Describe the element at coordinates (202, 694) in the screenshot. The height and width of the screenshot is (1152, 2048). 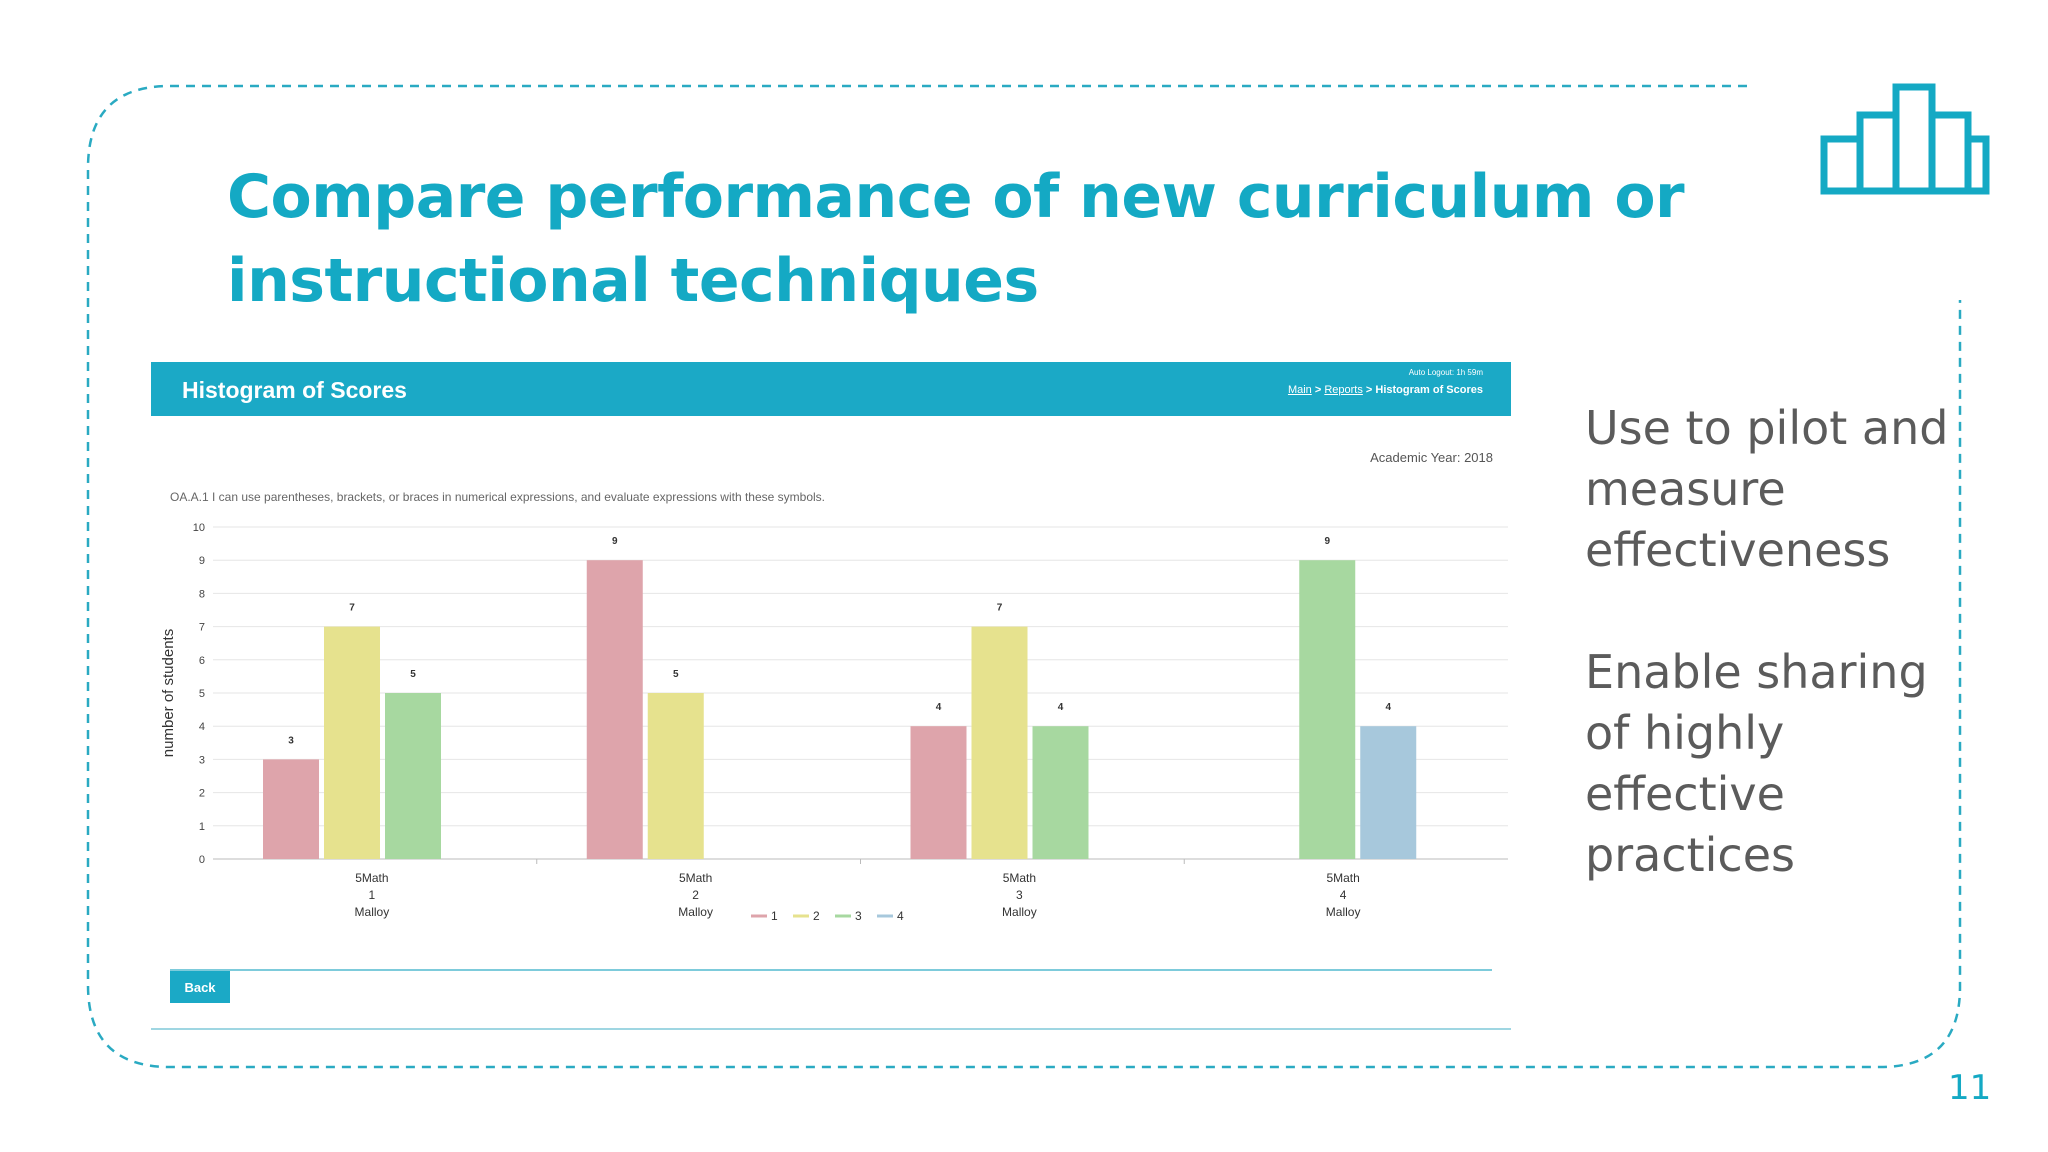
I see `y-tick-label: 5` at that location.